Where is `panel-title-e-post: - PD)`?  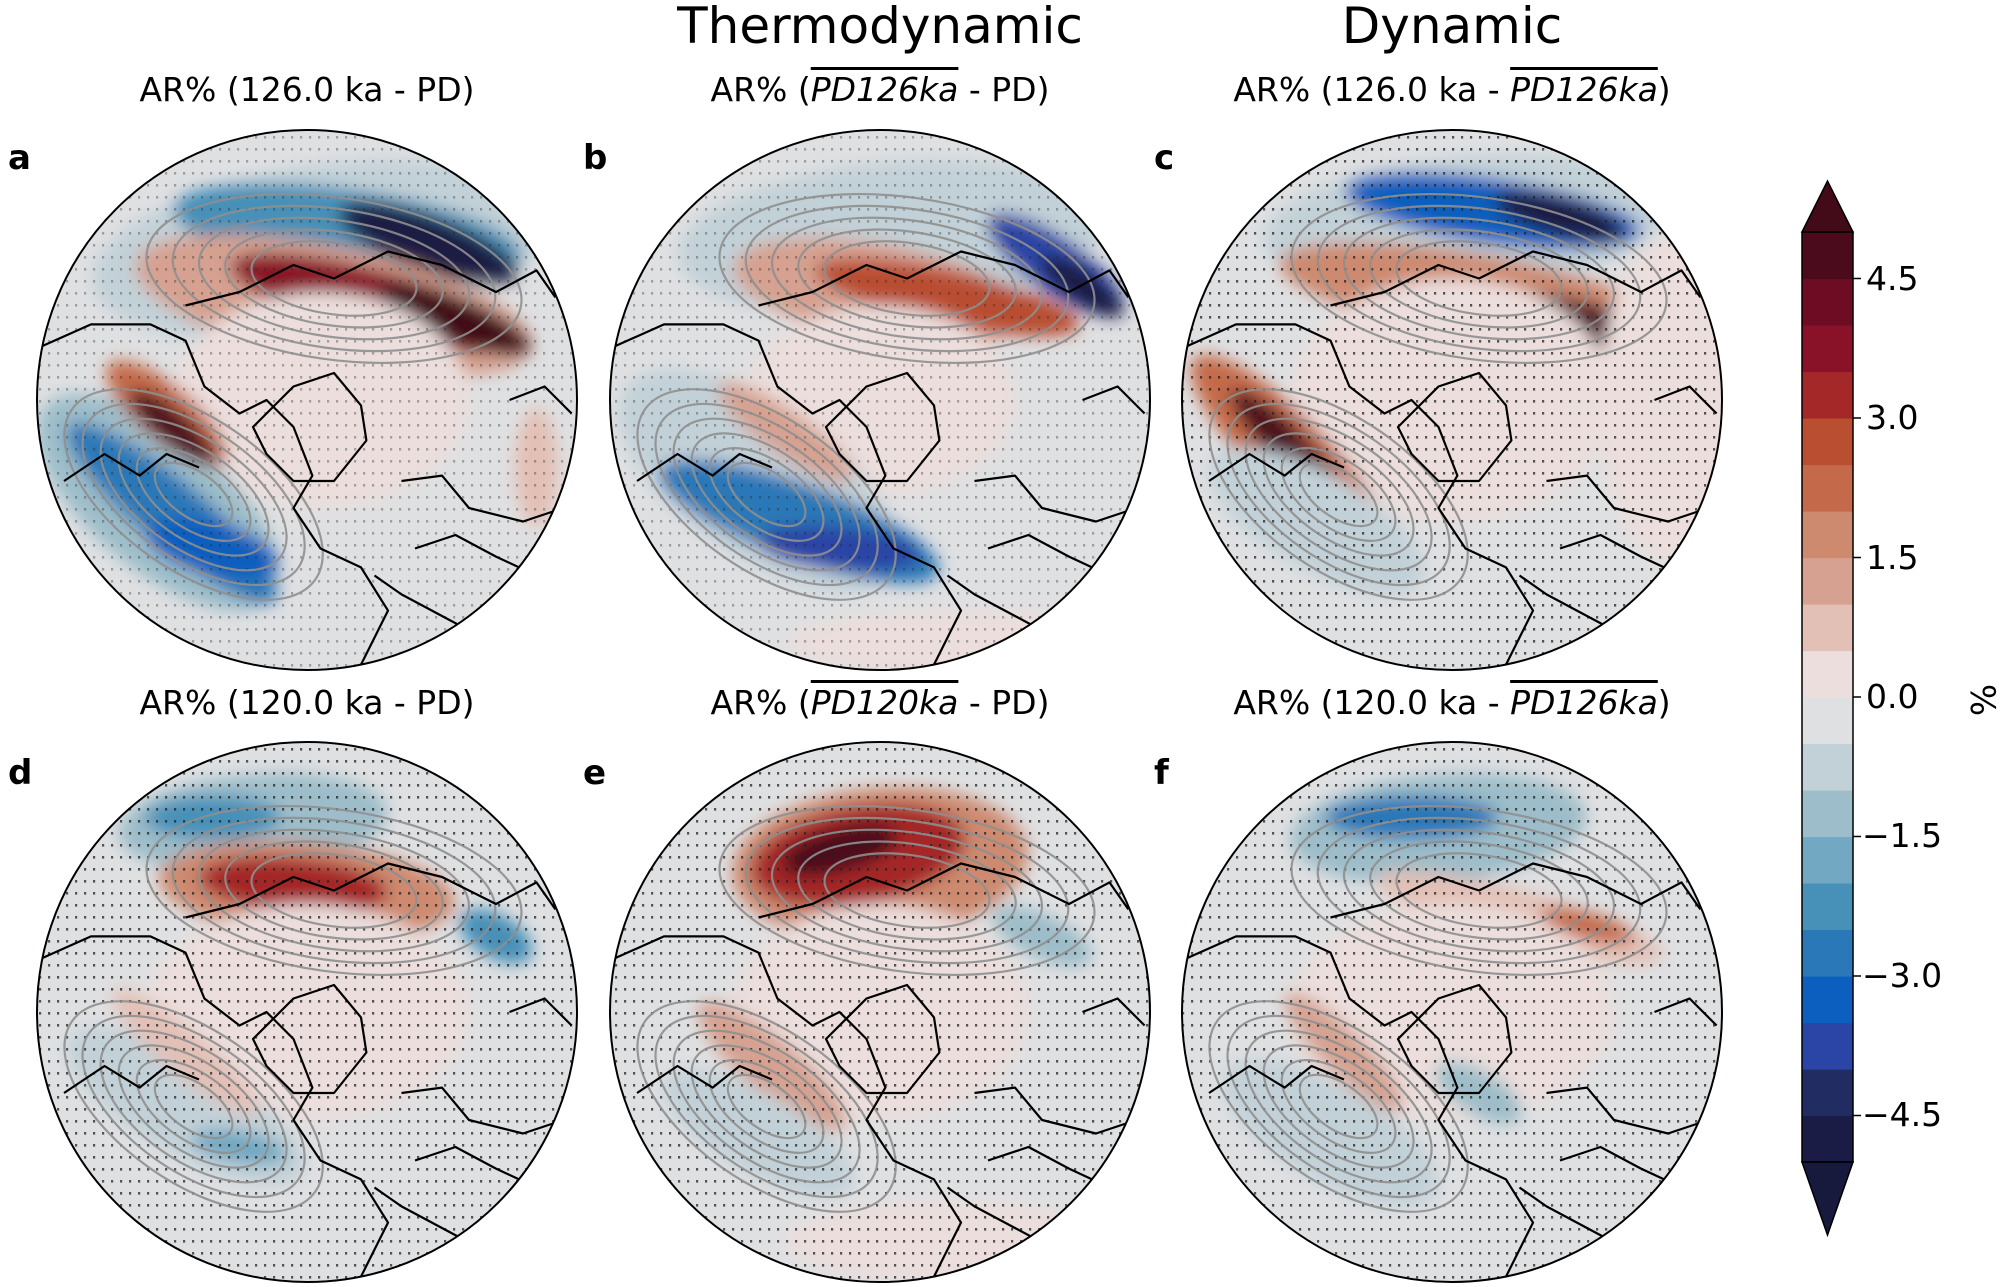
panel-title-e-post: - PD) is located at coordinates (1004, 702).